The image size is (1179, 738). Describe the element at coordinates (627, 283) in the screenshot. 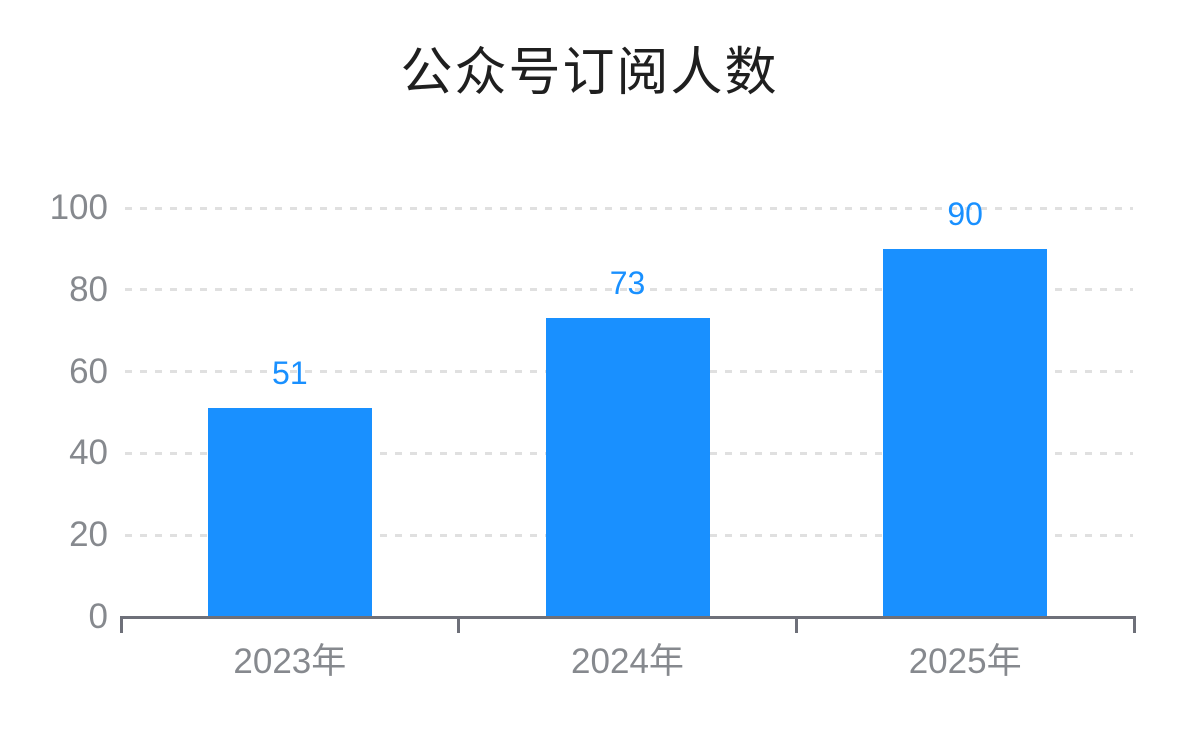

I see `bar-value-label: 73` at that location.